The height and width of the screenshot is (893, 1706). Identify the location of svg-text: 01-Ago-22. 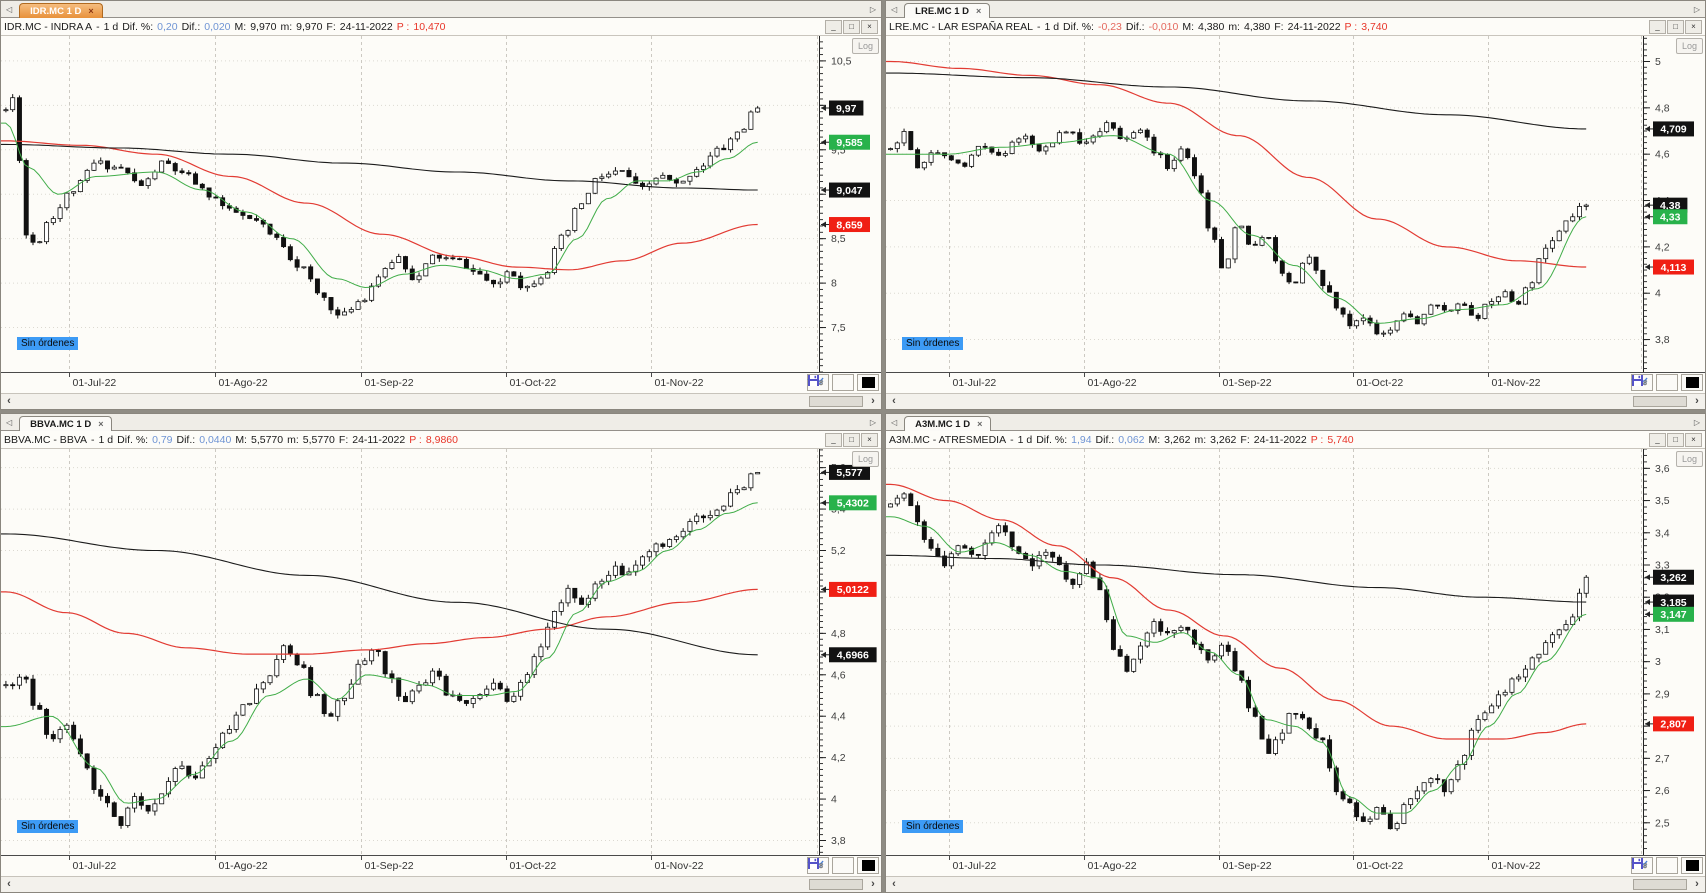
(243, 866).